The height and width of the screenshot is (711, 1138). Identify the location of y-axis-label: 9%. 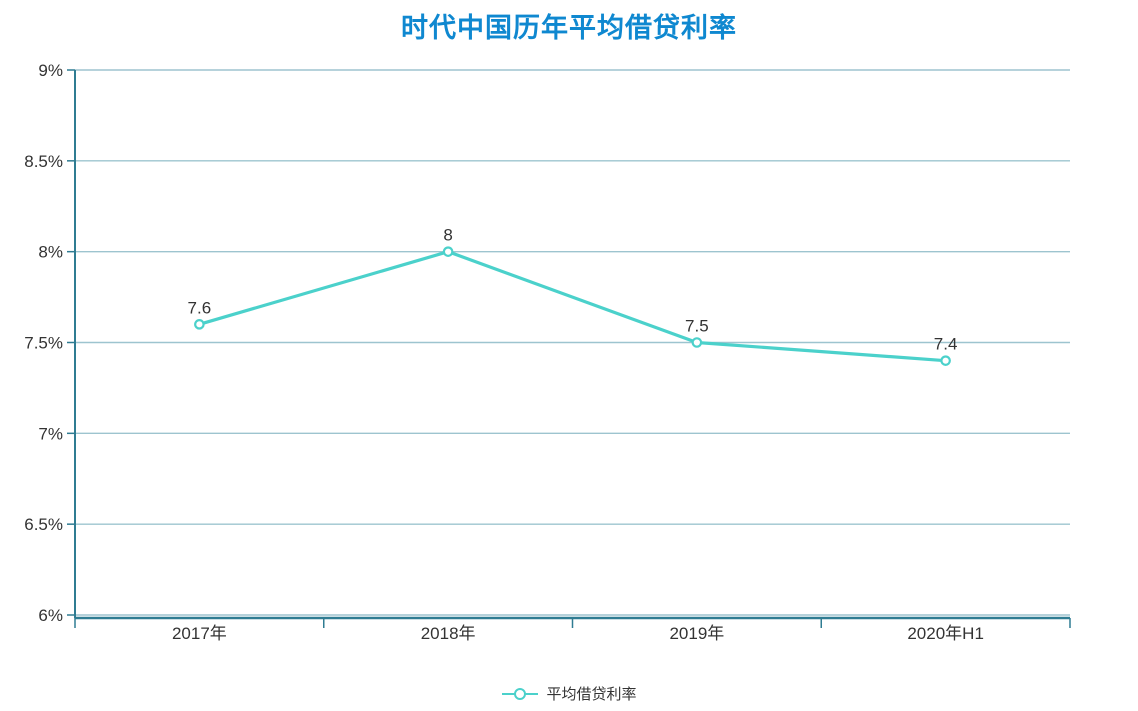
(50, 70).